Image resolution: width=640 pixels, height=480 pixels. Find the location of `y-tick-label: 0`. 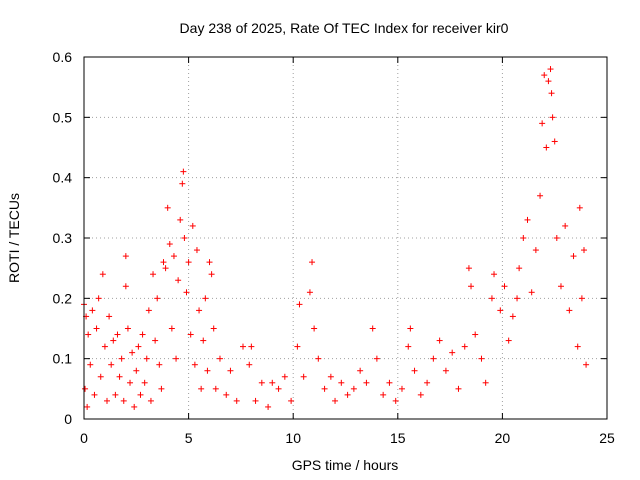

y-tick-label: 0 is located at coordinates (68, 419).